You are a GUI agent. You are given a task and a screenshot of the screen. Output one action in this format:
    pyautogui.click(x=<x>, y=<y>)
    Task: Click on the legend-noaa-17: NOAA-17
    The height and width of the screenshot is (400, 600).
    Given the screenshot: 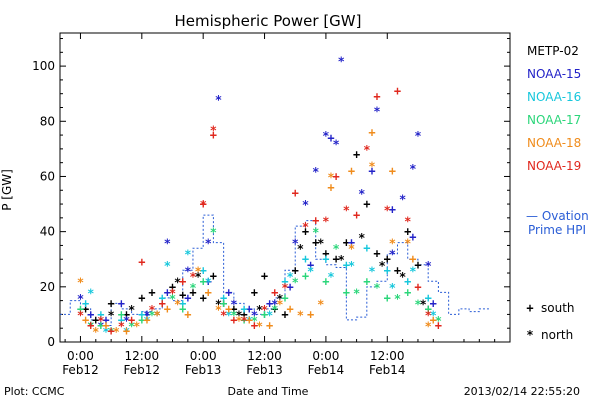 What is the action you would take?
    pyautogui.click(x=554, y=120)
    